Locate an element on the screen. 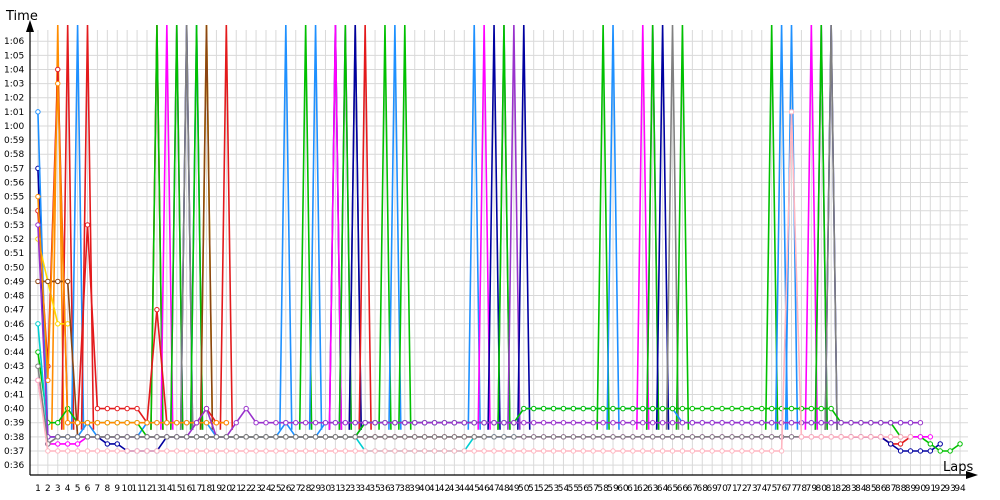  x-tick-label: 13 is located at coordinates (156, 489).